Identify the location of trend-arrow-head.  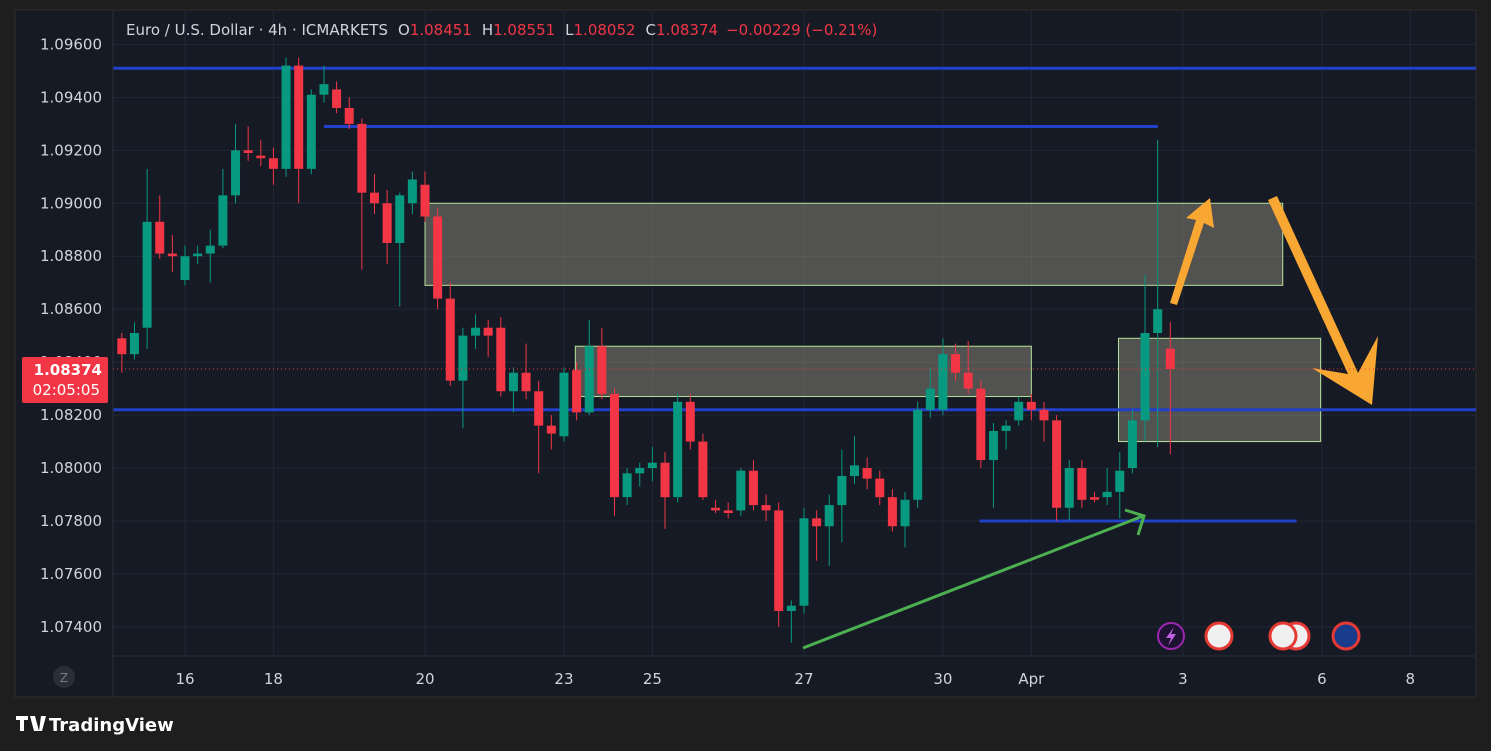
(1135, 522).